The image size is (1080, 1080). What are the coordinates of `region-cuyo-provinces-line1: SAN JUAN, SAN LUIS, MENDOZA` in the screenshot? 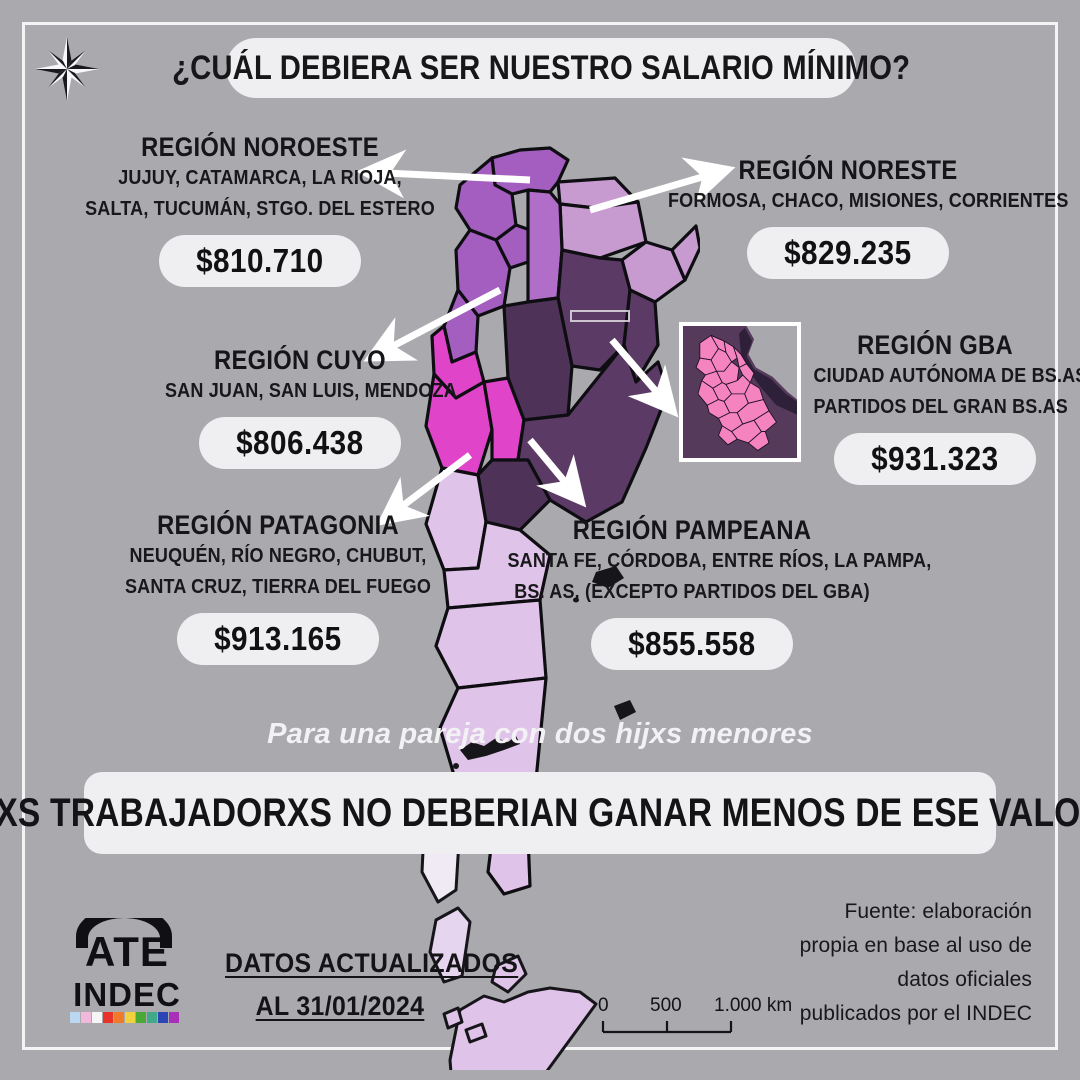 It's located at (311, 391).